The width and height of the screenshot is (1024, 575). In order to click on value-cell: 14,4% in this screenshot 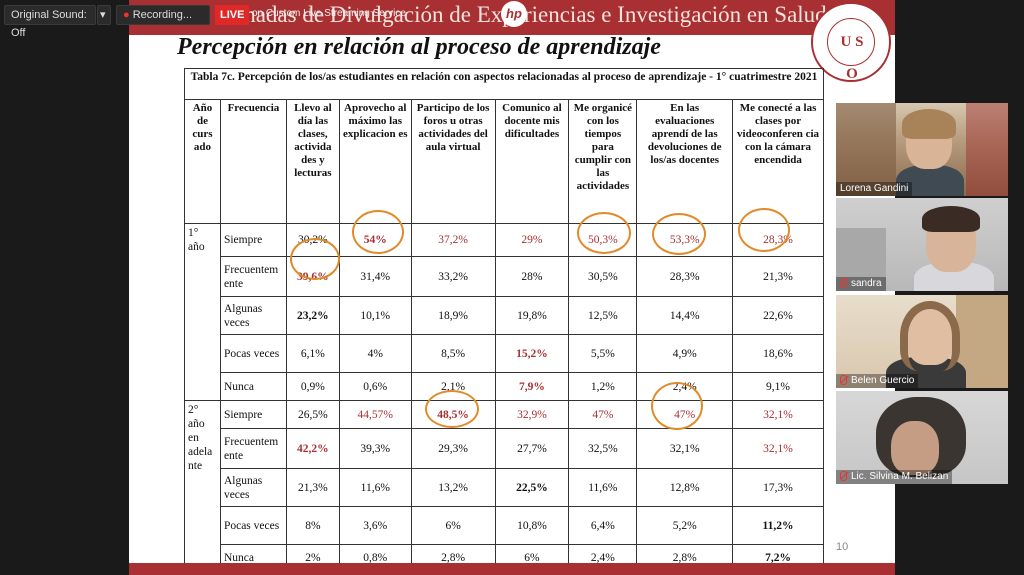, I will do `click(685, 315)`.